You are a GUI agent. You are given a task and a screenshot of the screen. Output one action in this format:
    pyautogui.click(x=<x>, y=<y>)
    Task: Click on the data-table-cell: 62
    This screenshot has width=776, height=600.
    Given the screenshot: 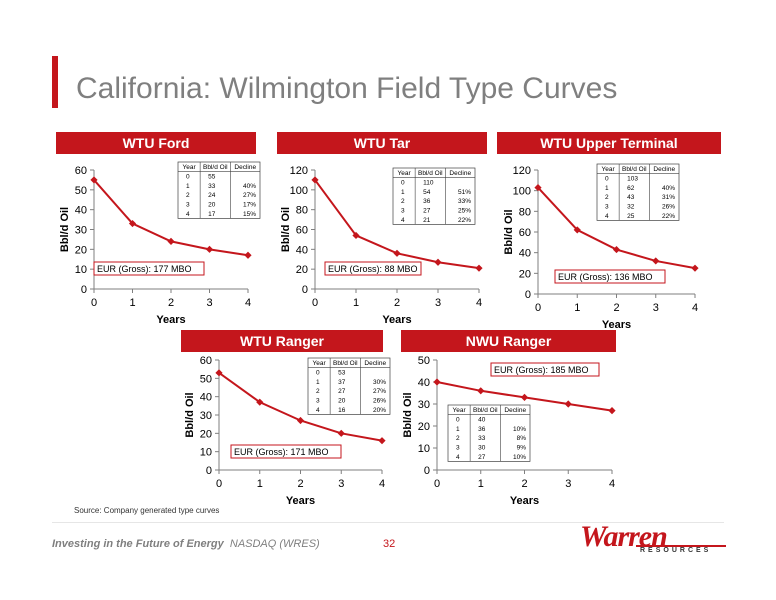 What is the action you would take?
    pyautogui.click(x=631, y=188)
    